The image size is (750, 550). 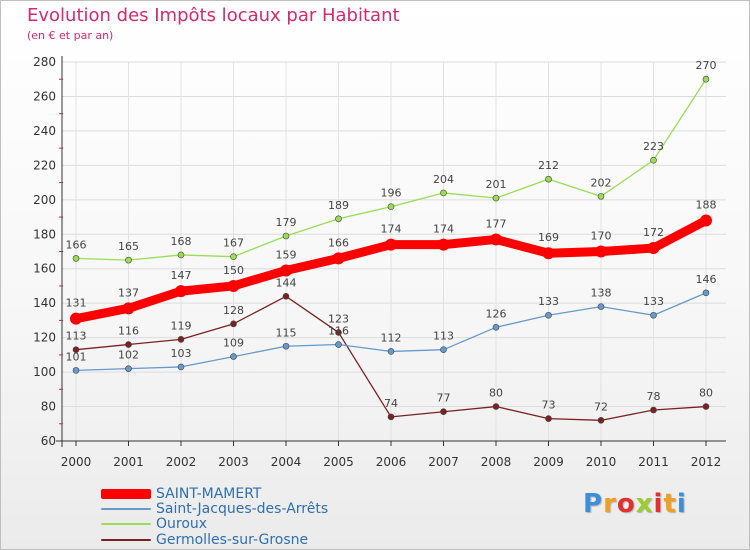 What do you see at coordinates (496, 462) in the screenshot?
I see `x-tick-label-2008: 2008` at bounding box center [496, 462].